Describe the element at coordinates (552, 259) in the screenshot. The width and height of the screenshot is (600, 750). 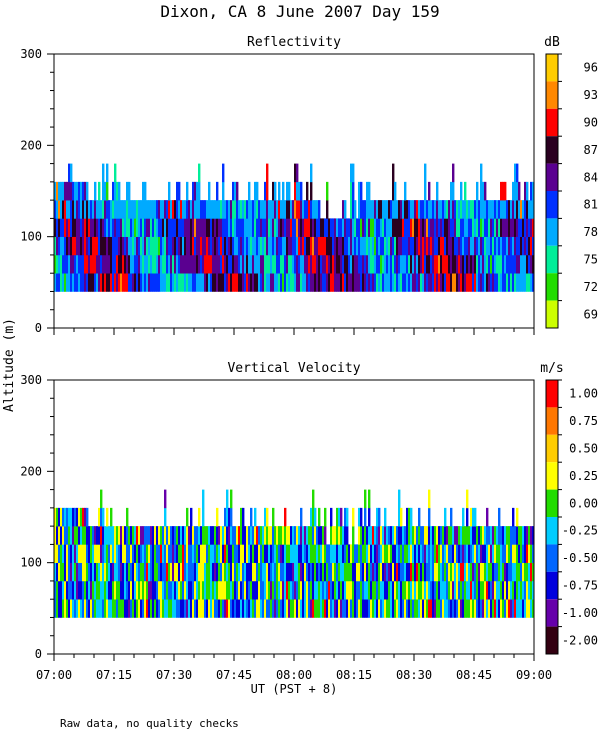
I see `colorbar-swatch` at that location.